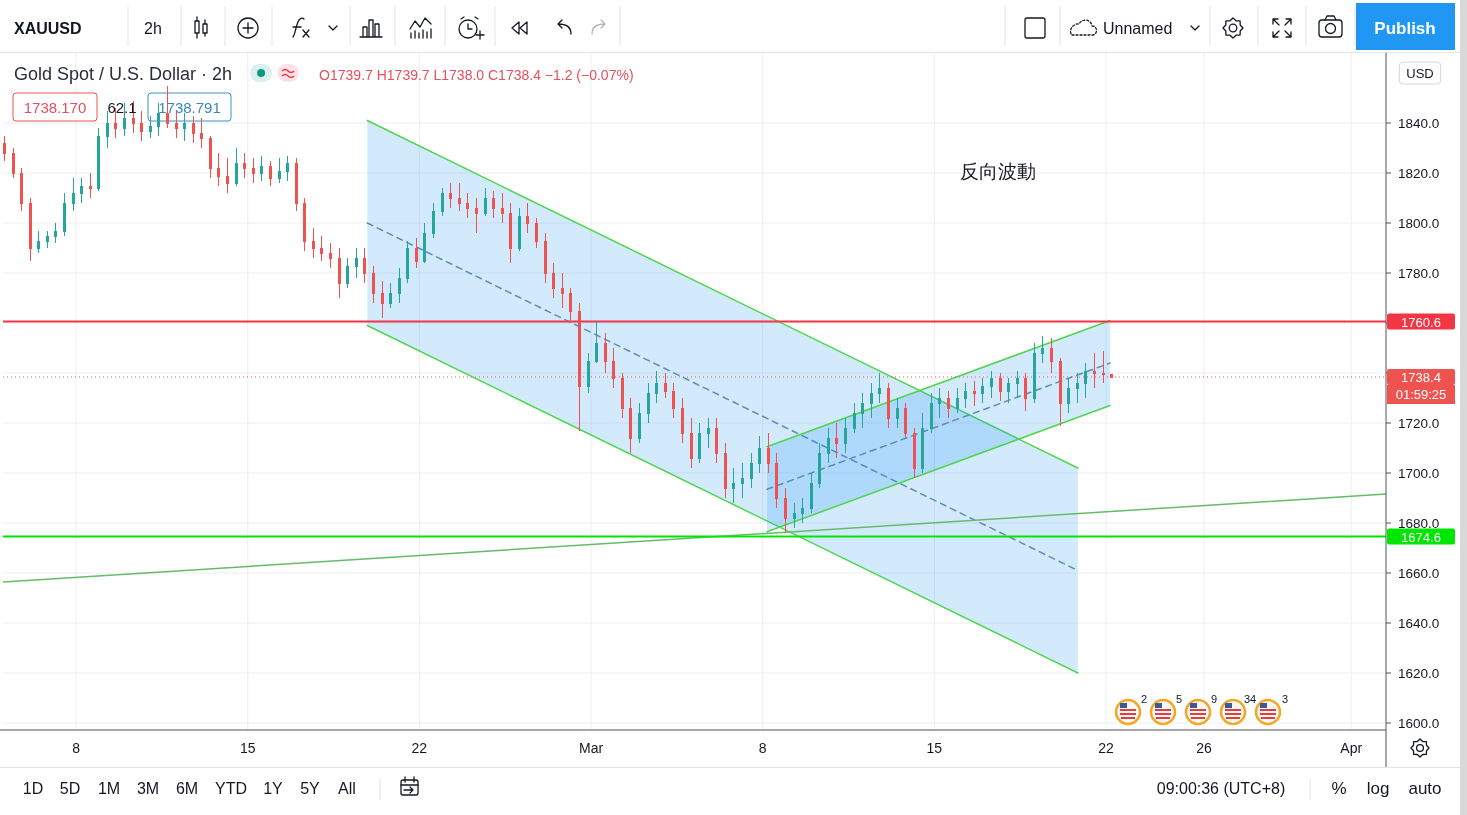  I want to click on y-tick-label: 1840.0, so click(1419, 123).